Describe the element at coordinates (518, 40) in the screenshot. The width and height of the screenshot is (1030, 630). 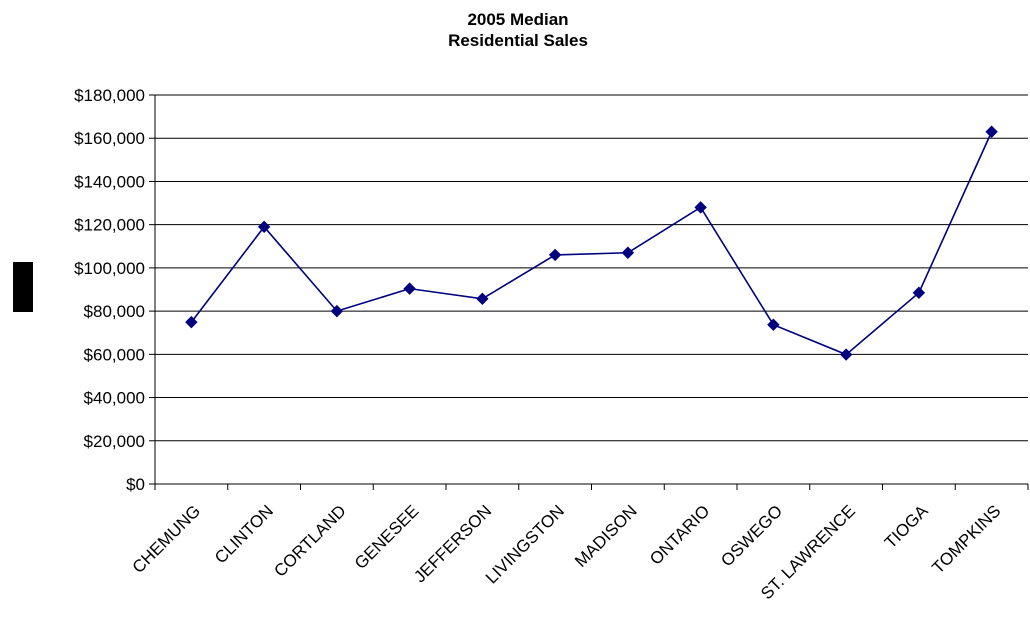
I see `chart-title-line-2: Residential Sales` at that location.